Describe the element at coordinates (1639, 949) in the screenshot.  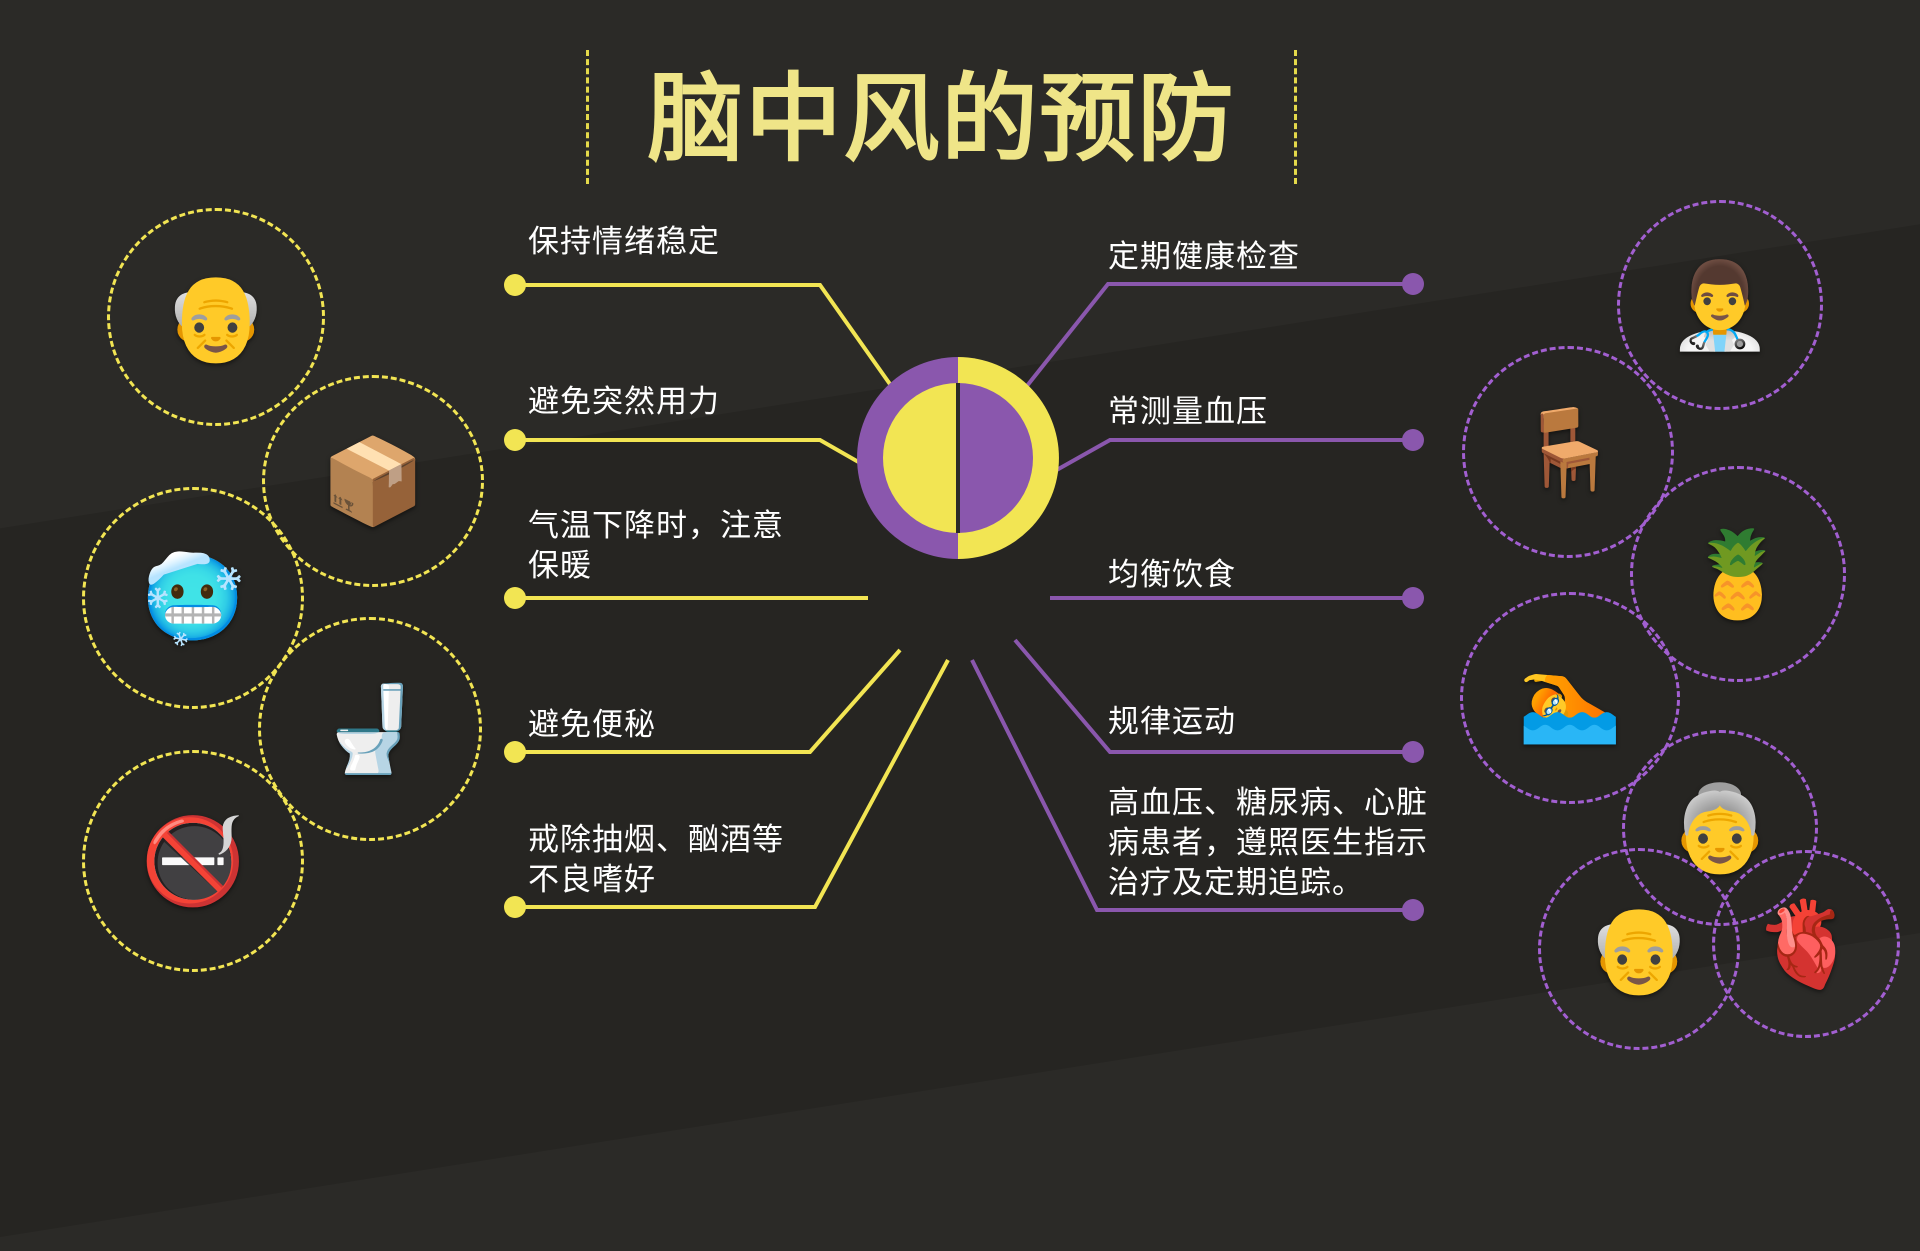
I see `elder-man-icon: 👴` at that location.